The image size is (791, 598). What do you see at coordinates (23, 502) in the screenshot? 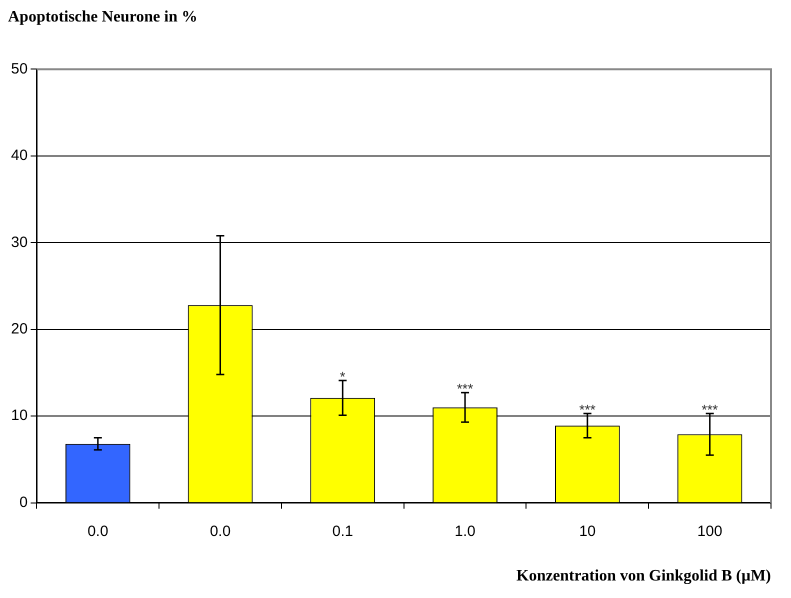
I see `y-tick-label: 0` at bounding box center [23, 502].